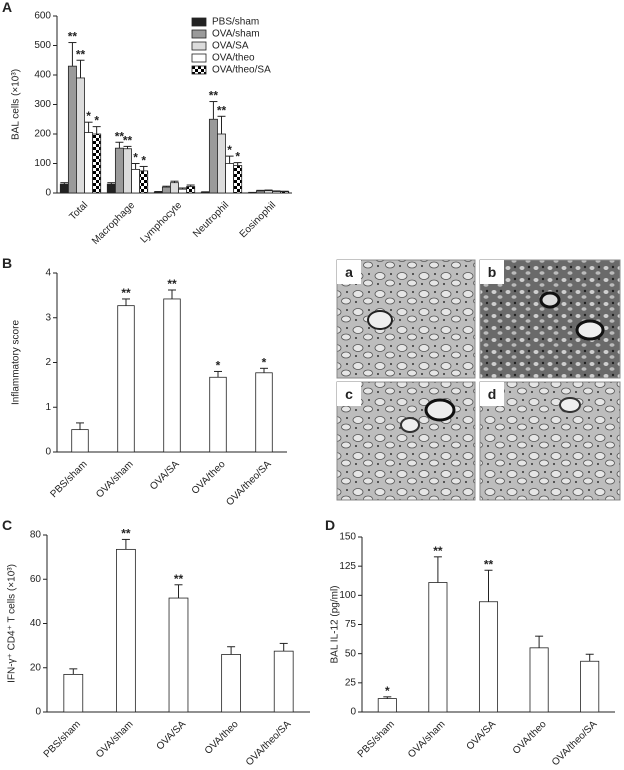 This screenshot has height=770, width=624. What do you see at coordinates (48, 317) in the screenshot?
I see `y-tick-label: 3` at bounding box center [48, 317].